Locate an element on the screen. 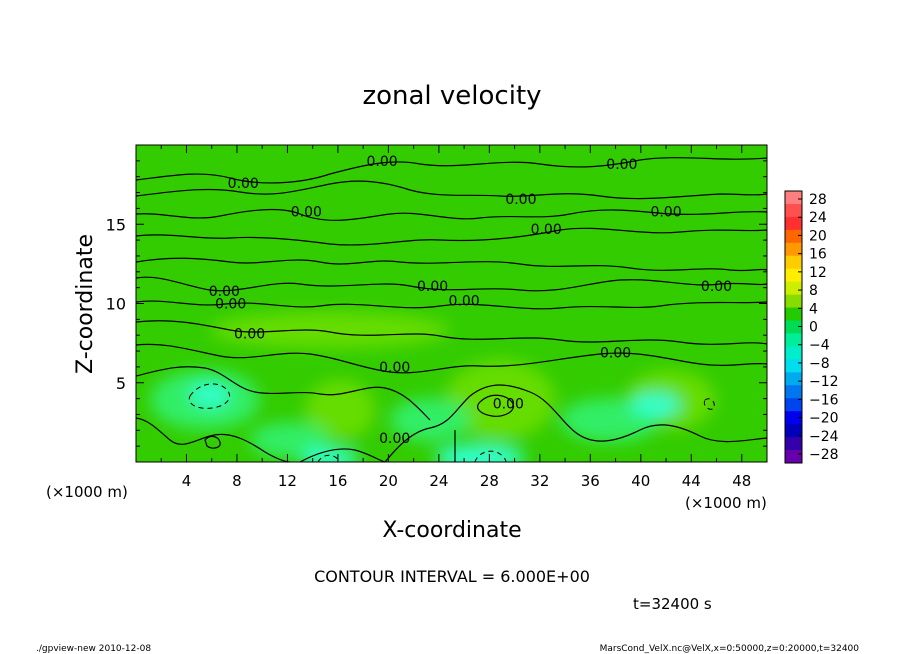 The image size is (904, 654). x-tick-label: 28 is located at coordinates (489, 481).